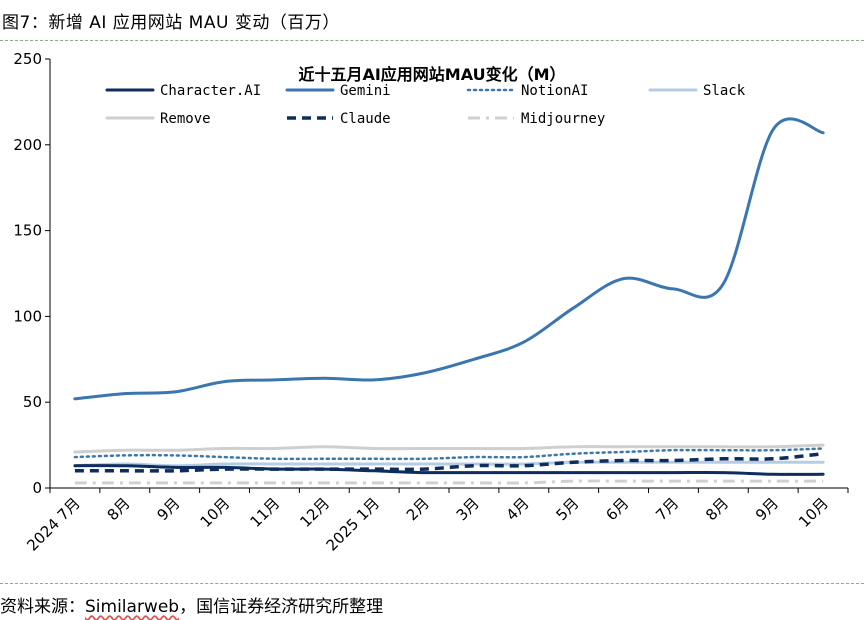 This screenshot has width=864, height=620. What do you see at coordinates (32, 402) in the screenshot?
I see `y-tick-label: 50` at bounding box center [32, 402].